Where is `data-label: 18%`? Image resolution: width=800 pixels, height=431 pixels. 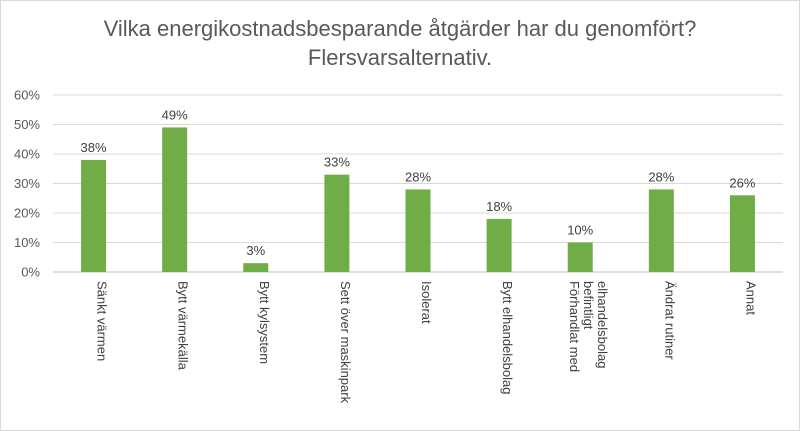
data-label: 18% is located at coordinates (499, 206).